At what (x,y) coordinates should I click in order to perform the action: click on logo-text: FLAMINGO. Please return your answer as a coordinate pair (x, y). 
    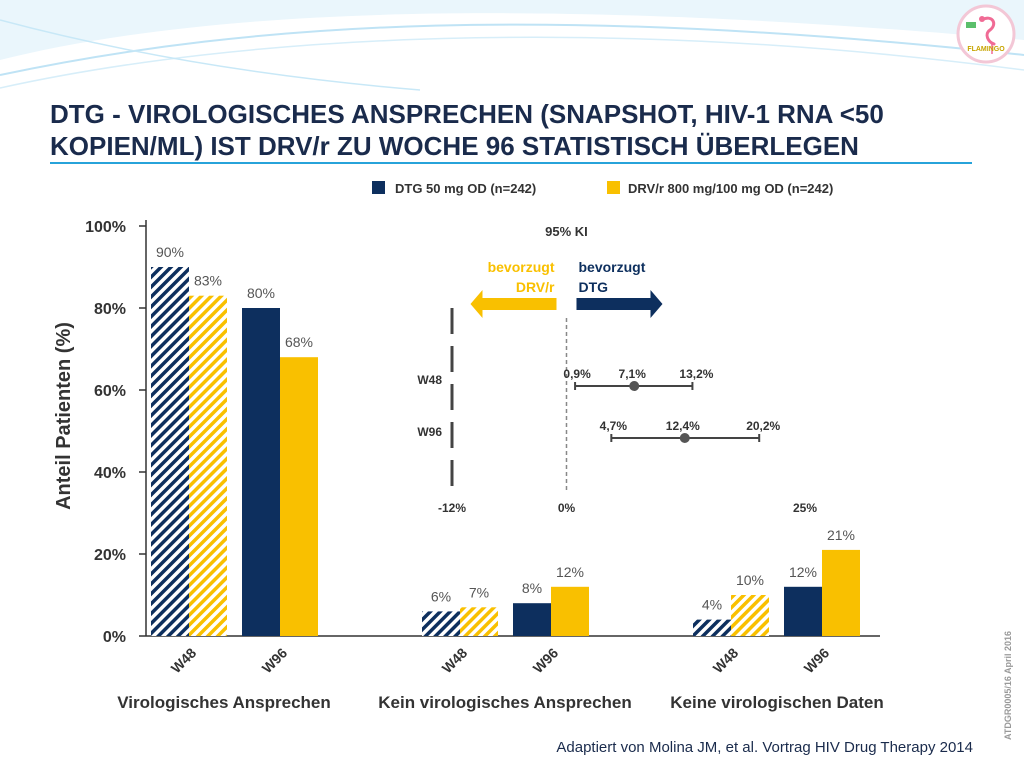
    Looking at the image, I should click on (986, 49).